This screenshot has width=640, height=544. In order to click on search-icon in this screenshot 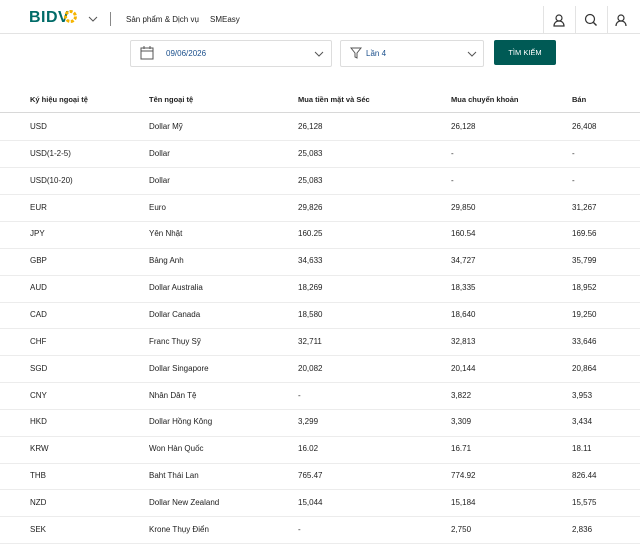, I will do `click(591, 20)`.